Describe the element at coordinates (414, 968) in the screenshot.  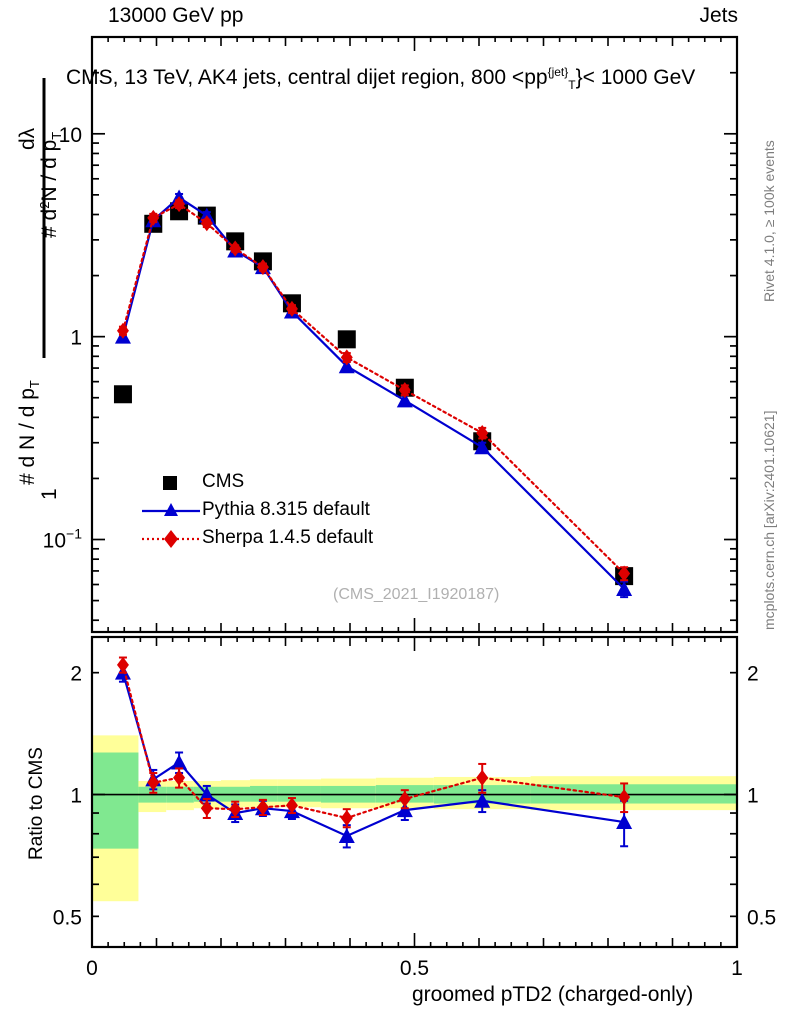
I see `xtick-label: 0.5` at that location.